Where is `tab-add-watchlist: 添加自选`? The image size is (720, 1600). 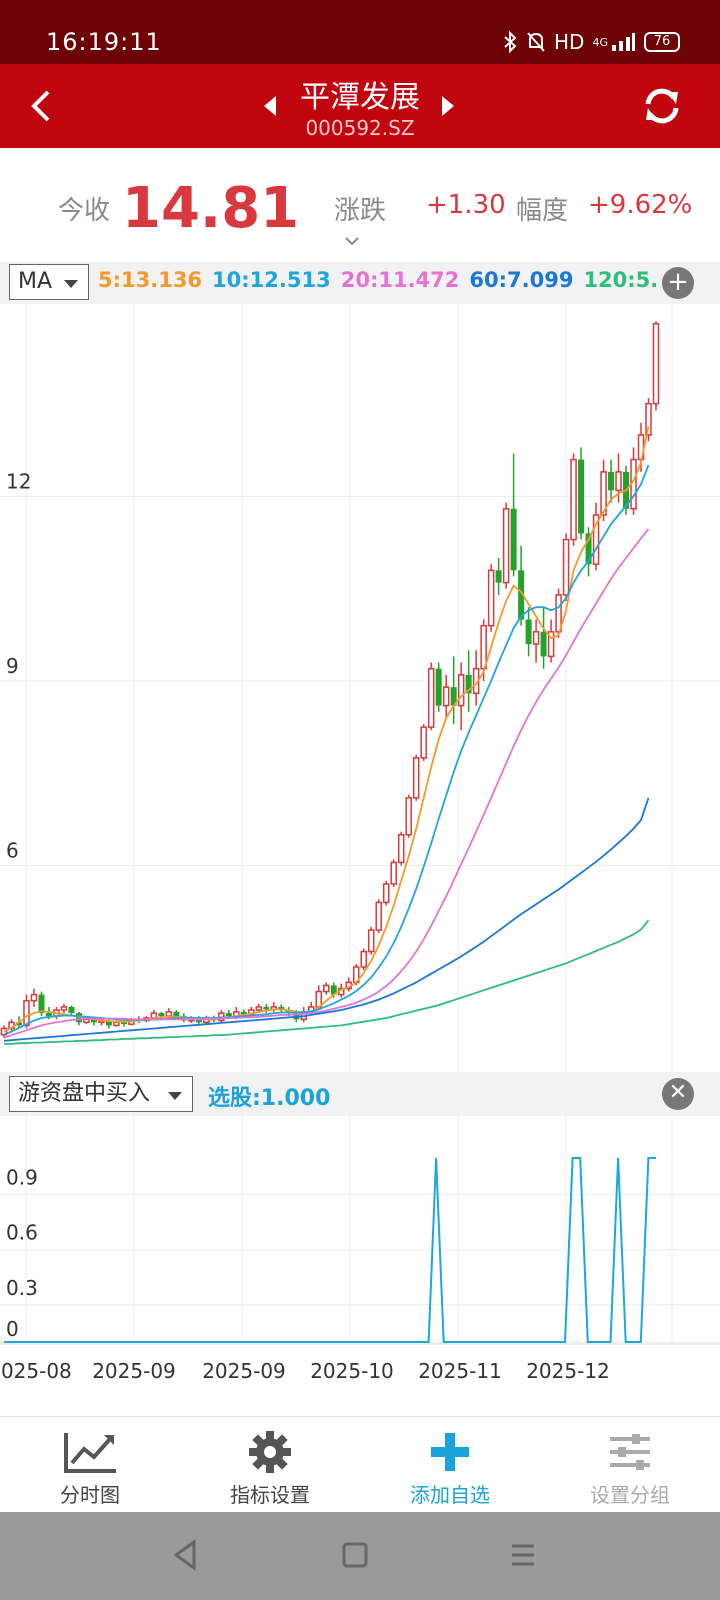
tab-add-watchlist: 添加自选 is located at coordinates (450, 1465).